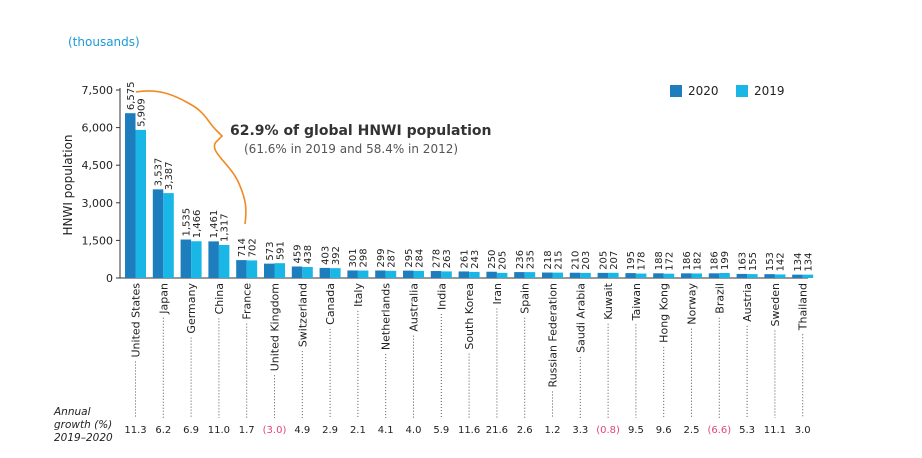  What do you see at coordinates (83, 425) in the screenshot?
I see `growth-header-line: growth (%)` at bounding box center [83, 425].